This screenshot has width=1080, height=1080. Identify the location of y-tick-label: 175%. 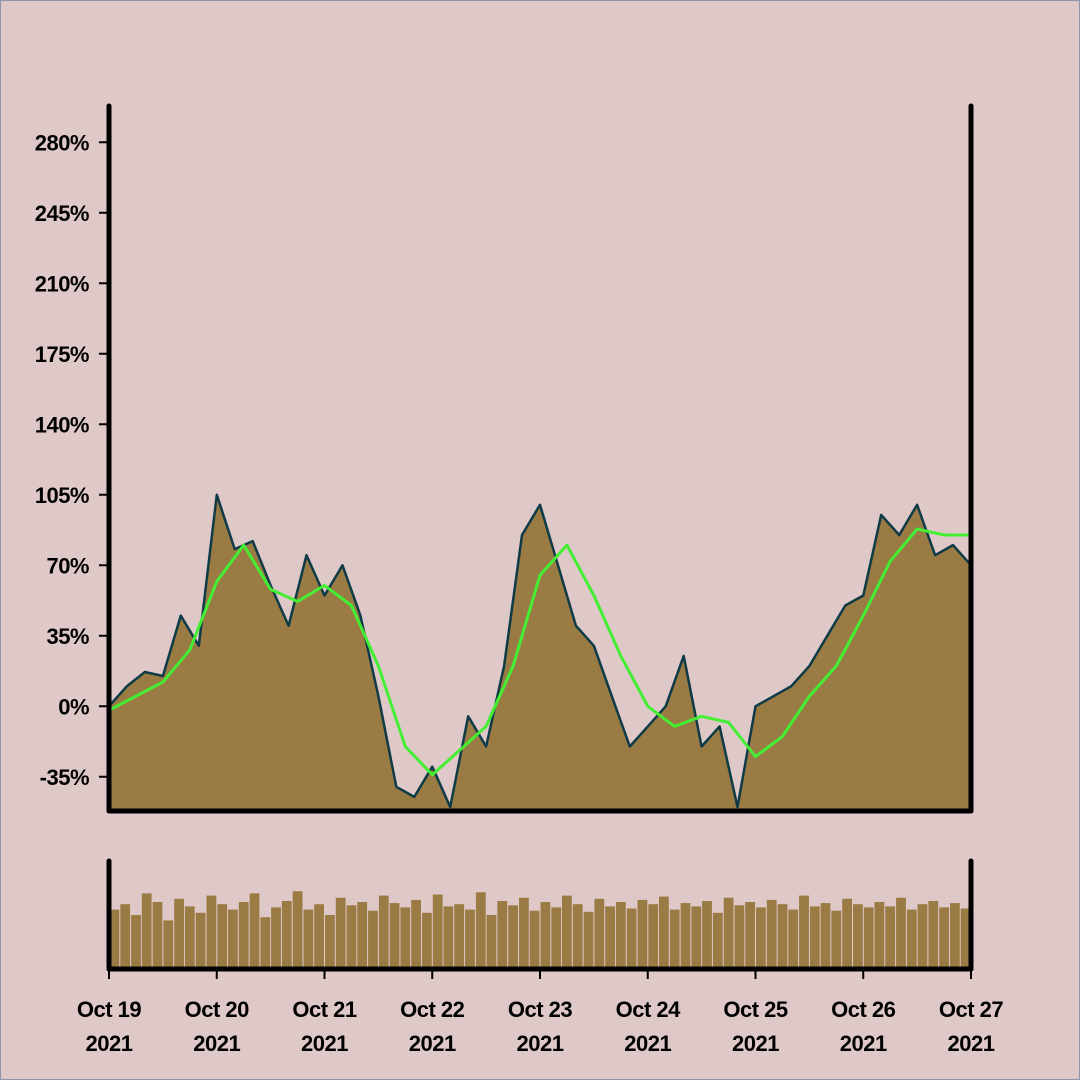
(62, 354).